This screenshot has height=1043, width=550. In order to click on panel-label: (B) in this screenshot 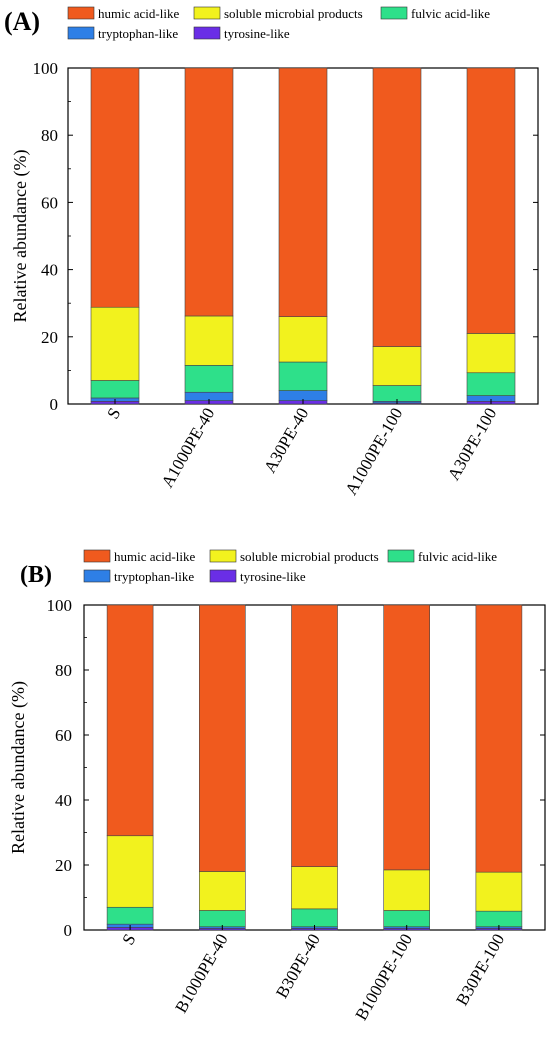, I will do `click(36, 575)`.